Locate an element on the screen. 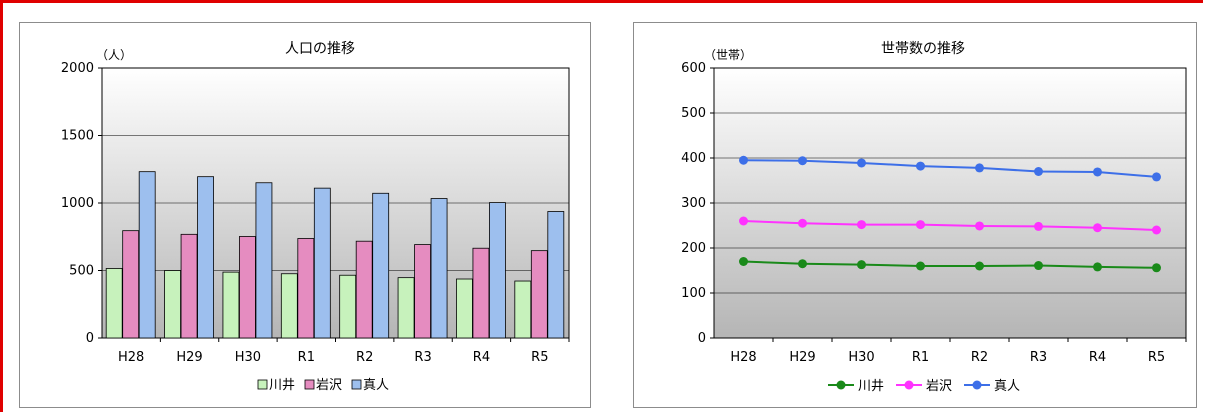 This screenshot has height=412, width=1207. chart-title: 人口の推移 is located at coordinates (320, 49).